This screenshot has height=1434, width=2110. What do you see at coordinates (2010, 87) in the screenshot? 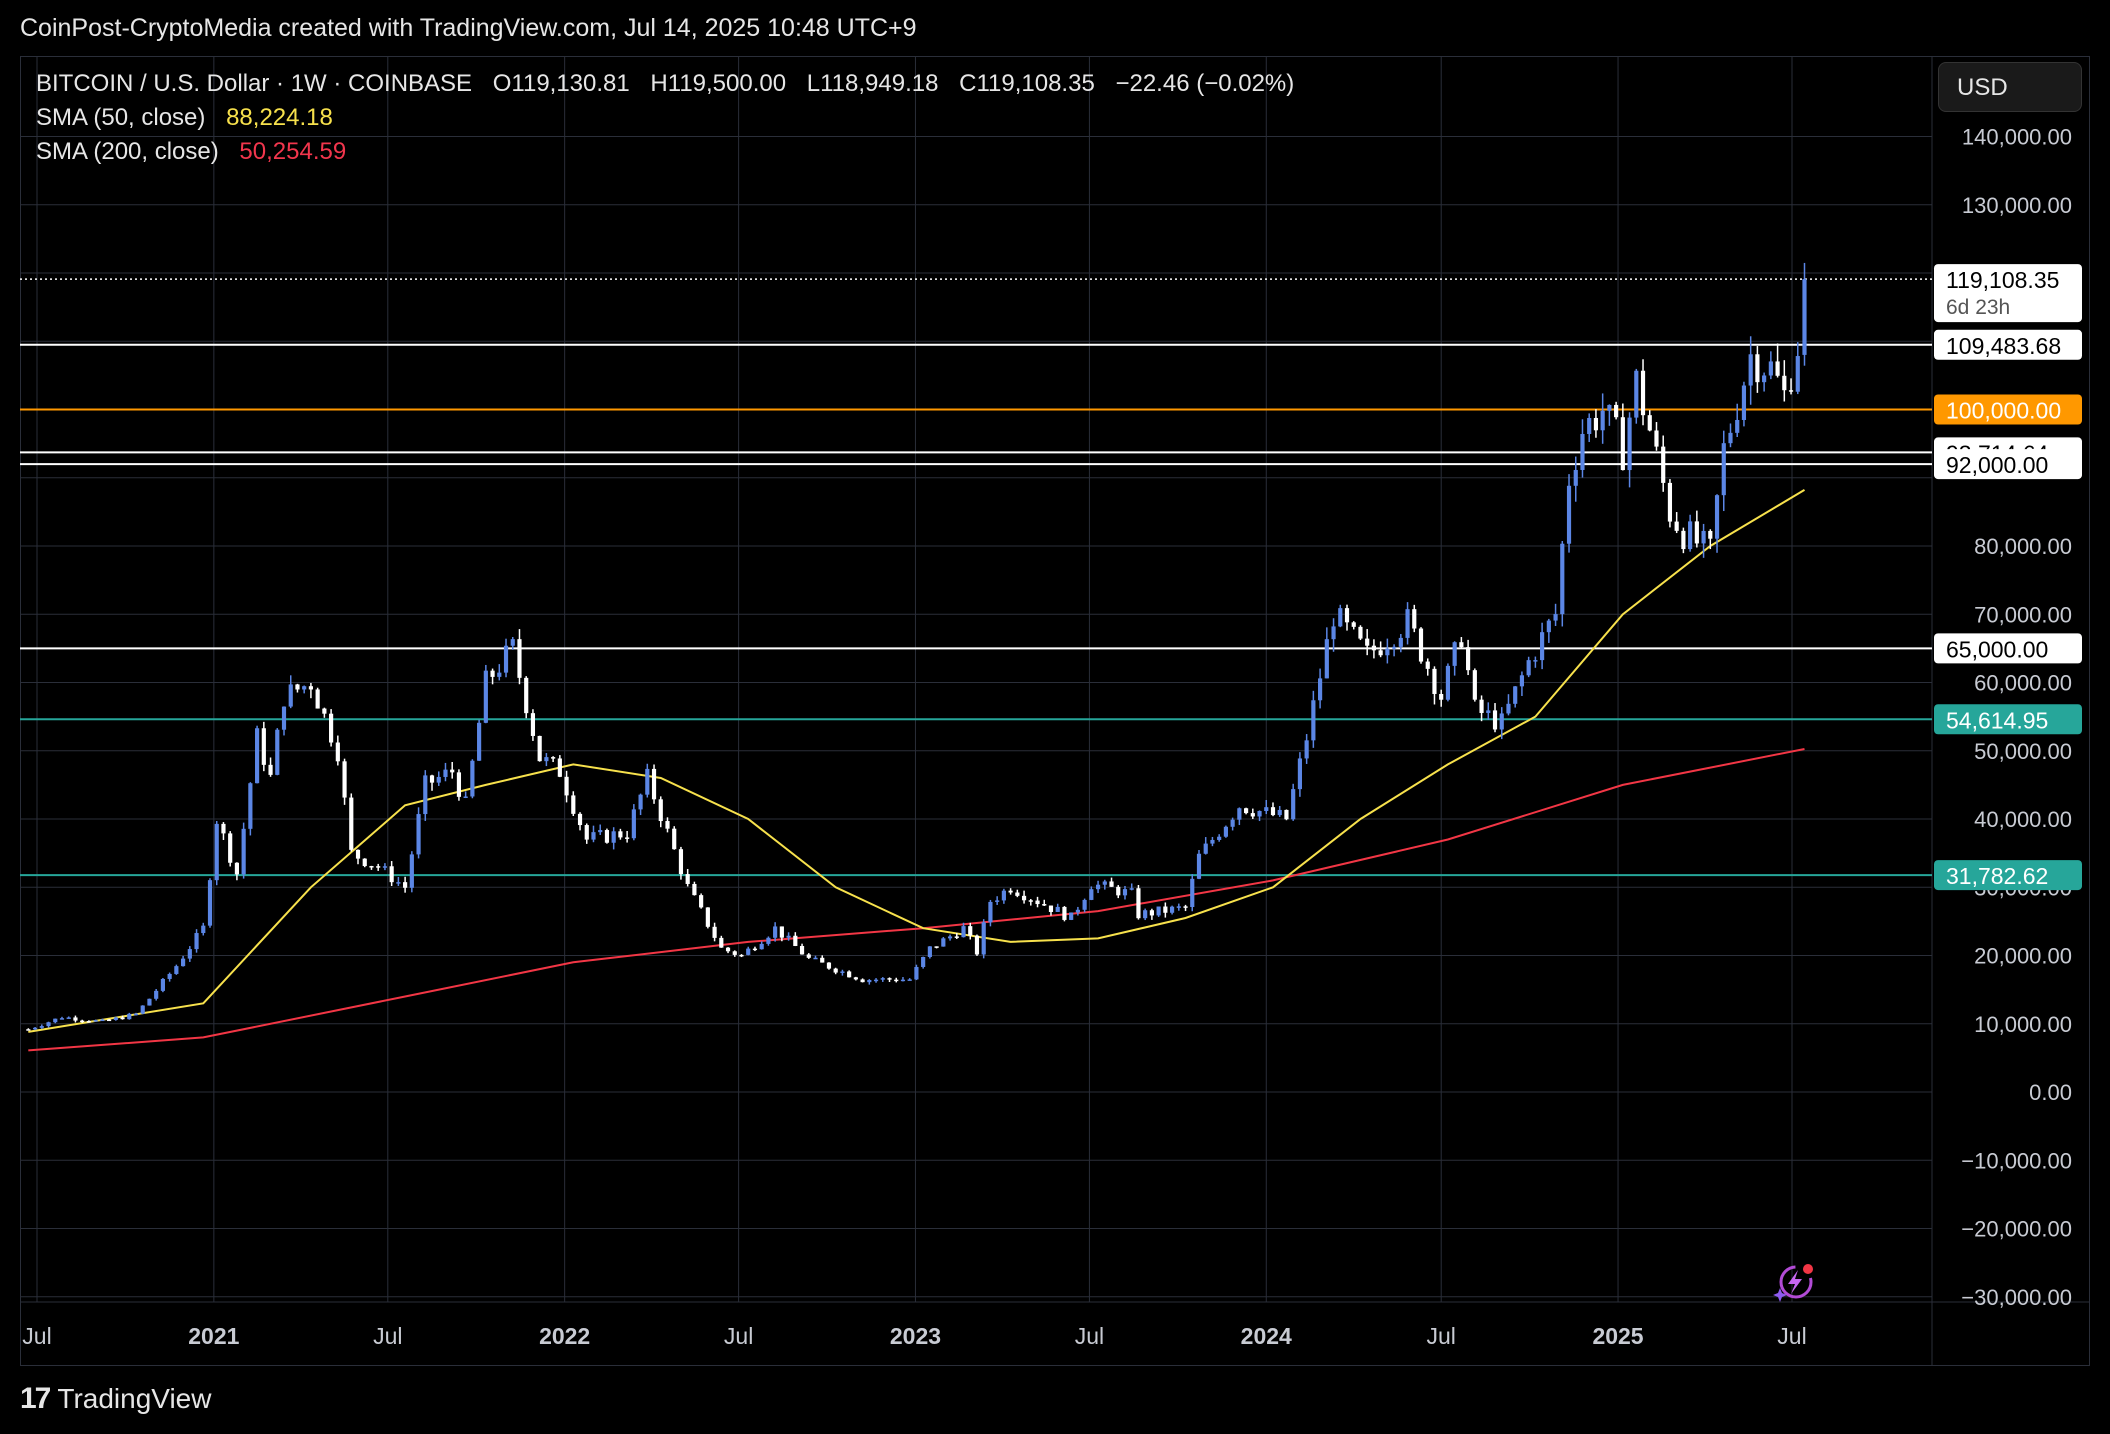
I see `currency-button: USD` at bounding box center [2010, 87].